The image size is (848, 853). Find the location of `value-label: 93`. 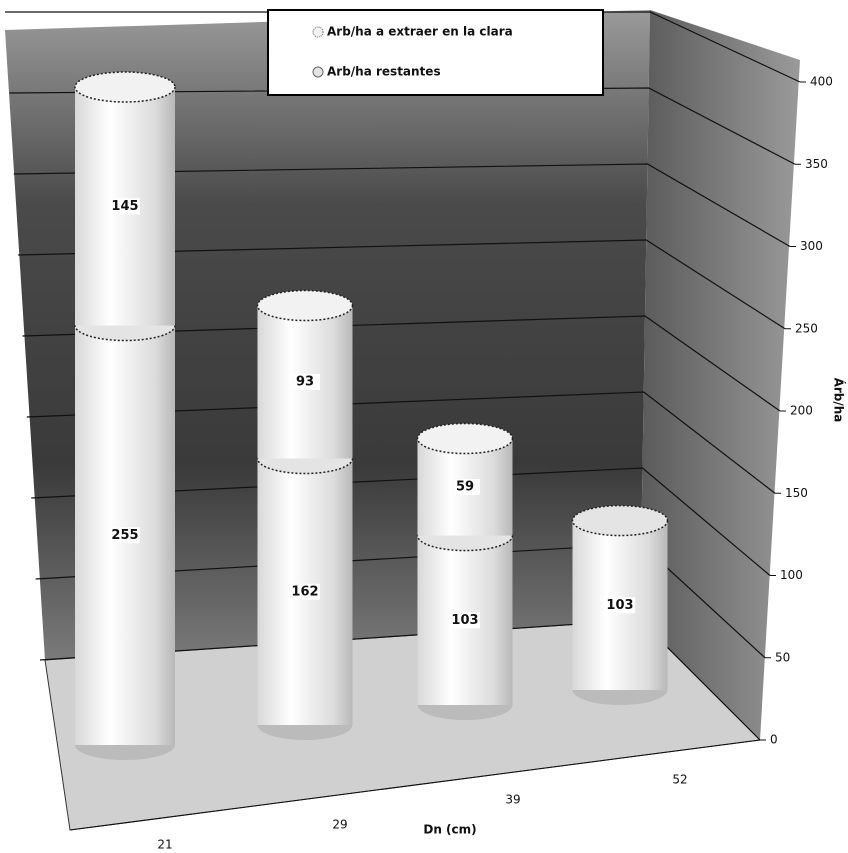

value-label: 93 is located at coordinates (305, 382).